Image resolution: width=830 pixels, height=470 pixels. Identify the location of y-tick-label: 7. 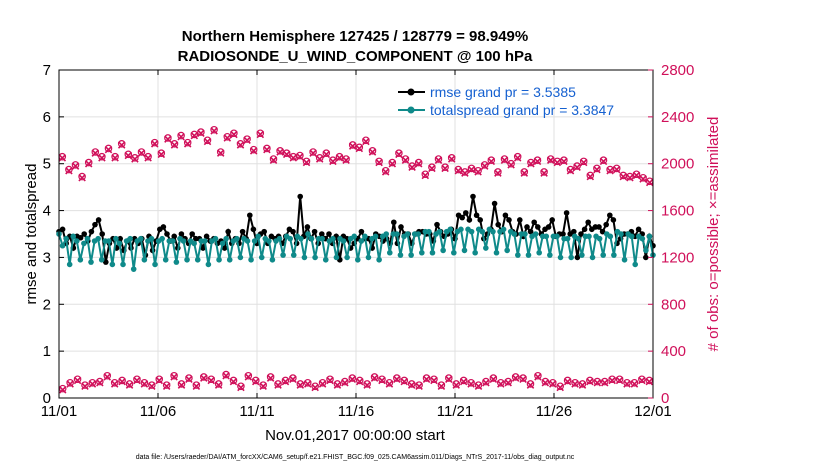
(47, 70).